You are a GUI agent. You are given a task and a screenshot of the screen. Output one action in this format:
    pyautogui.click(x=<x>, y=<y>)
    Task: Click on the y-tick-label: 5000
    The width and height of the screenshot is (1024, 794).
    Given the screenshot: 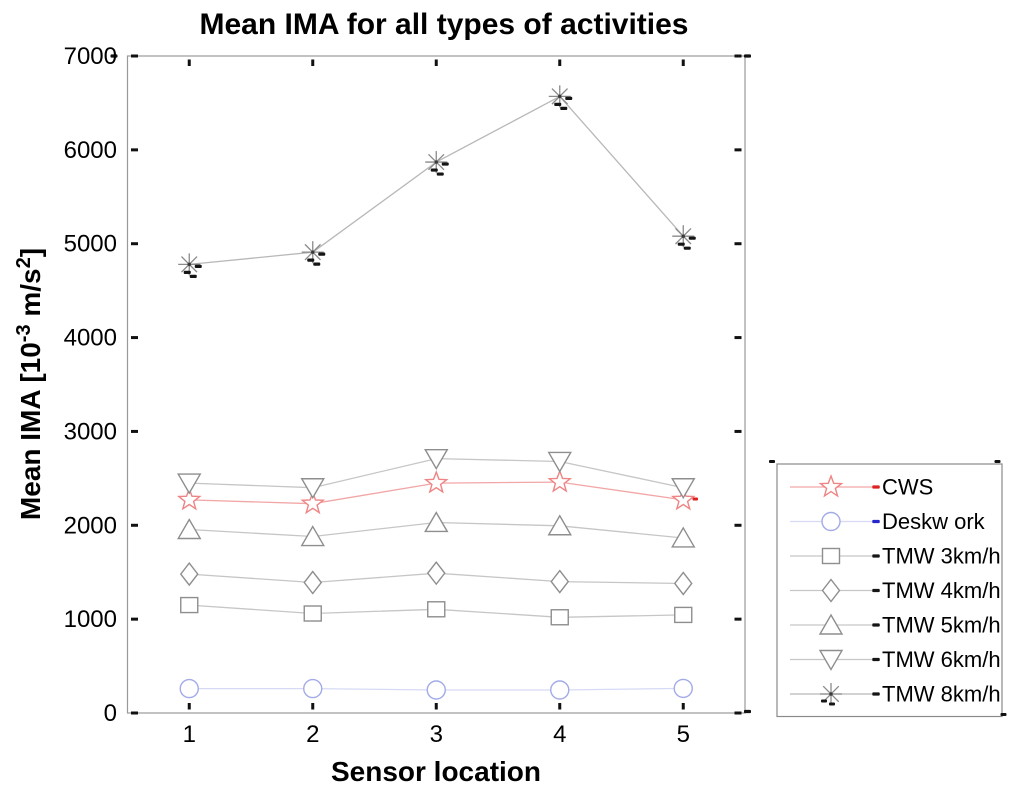 What is the action you would take?
    pyautogui.click(x=90, y=244)
    